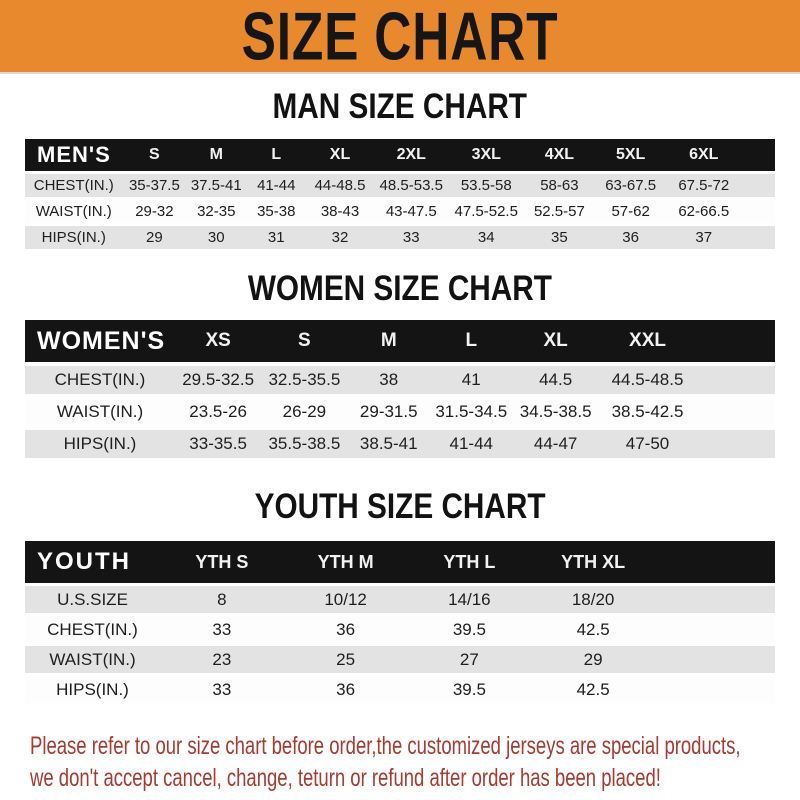 This screenshot has width=800, height=800. I want to click on section-heading: MAN SIZE CHART, so click(400, 107).